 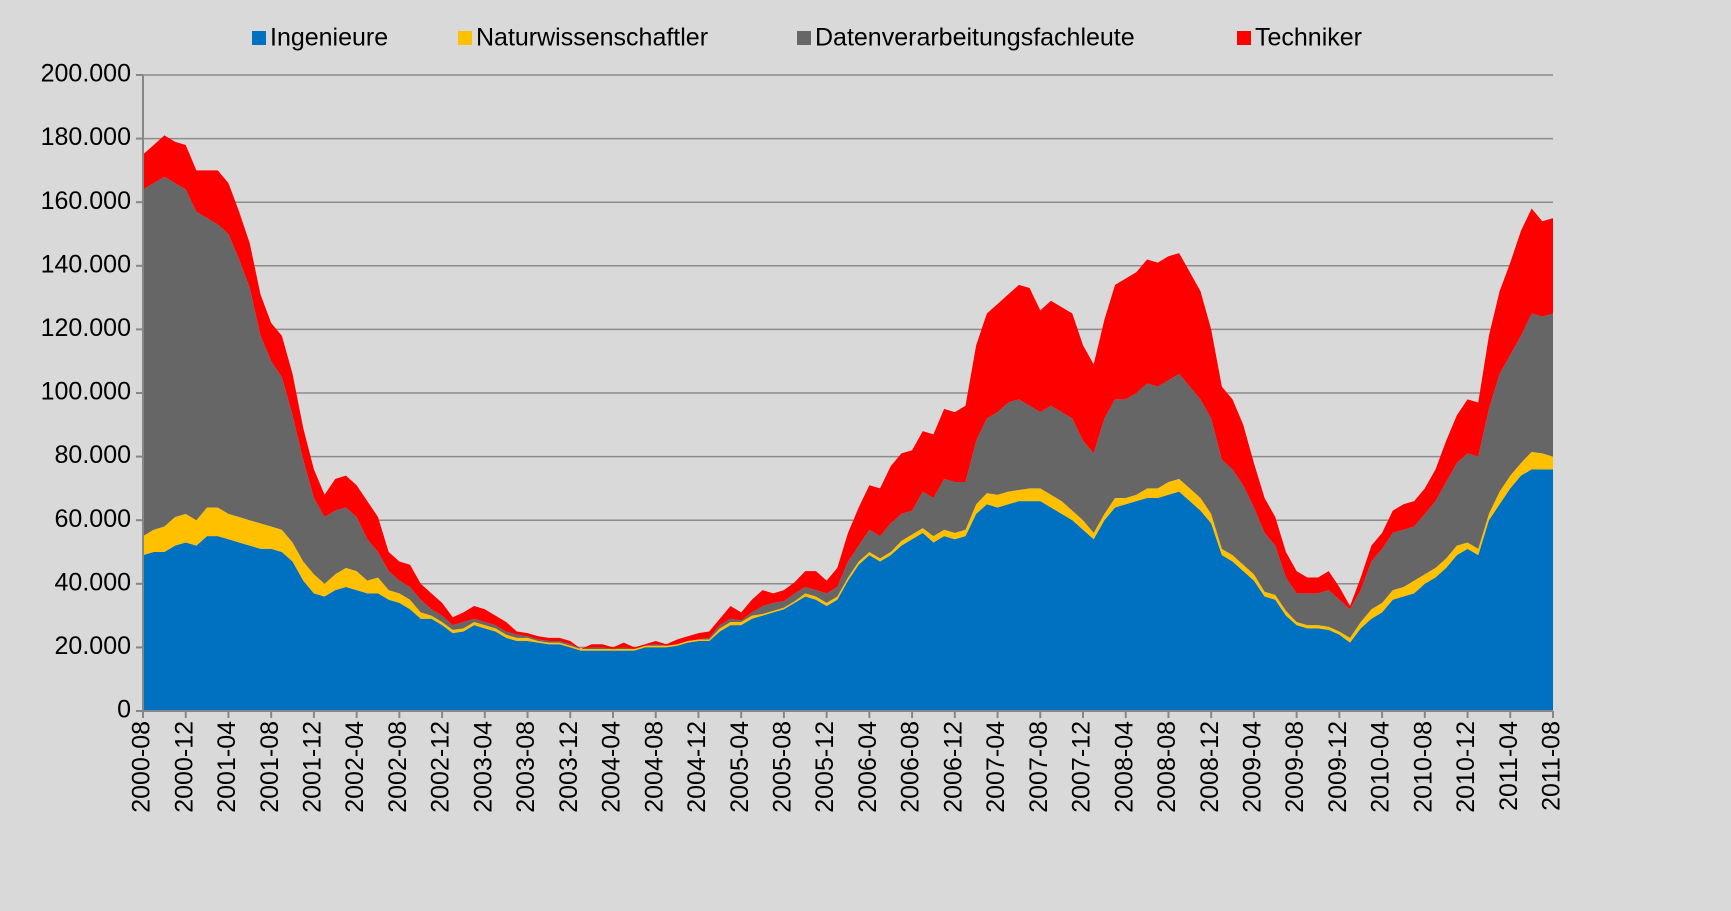 What do you see at coordinates (86, 328) in the screenshot?
I see `y-tick-label: 120.000` at bounding box center [86, 328].